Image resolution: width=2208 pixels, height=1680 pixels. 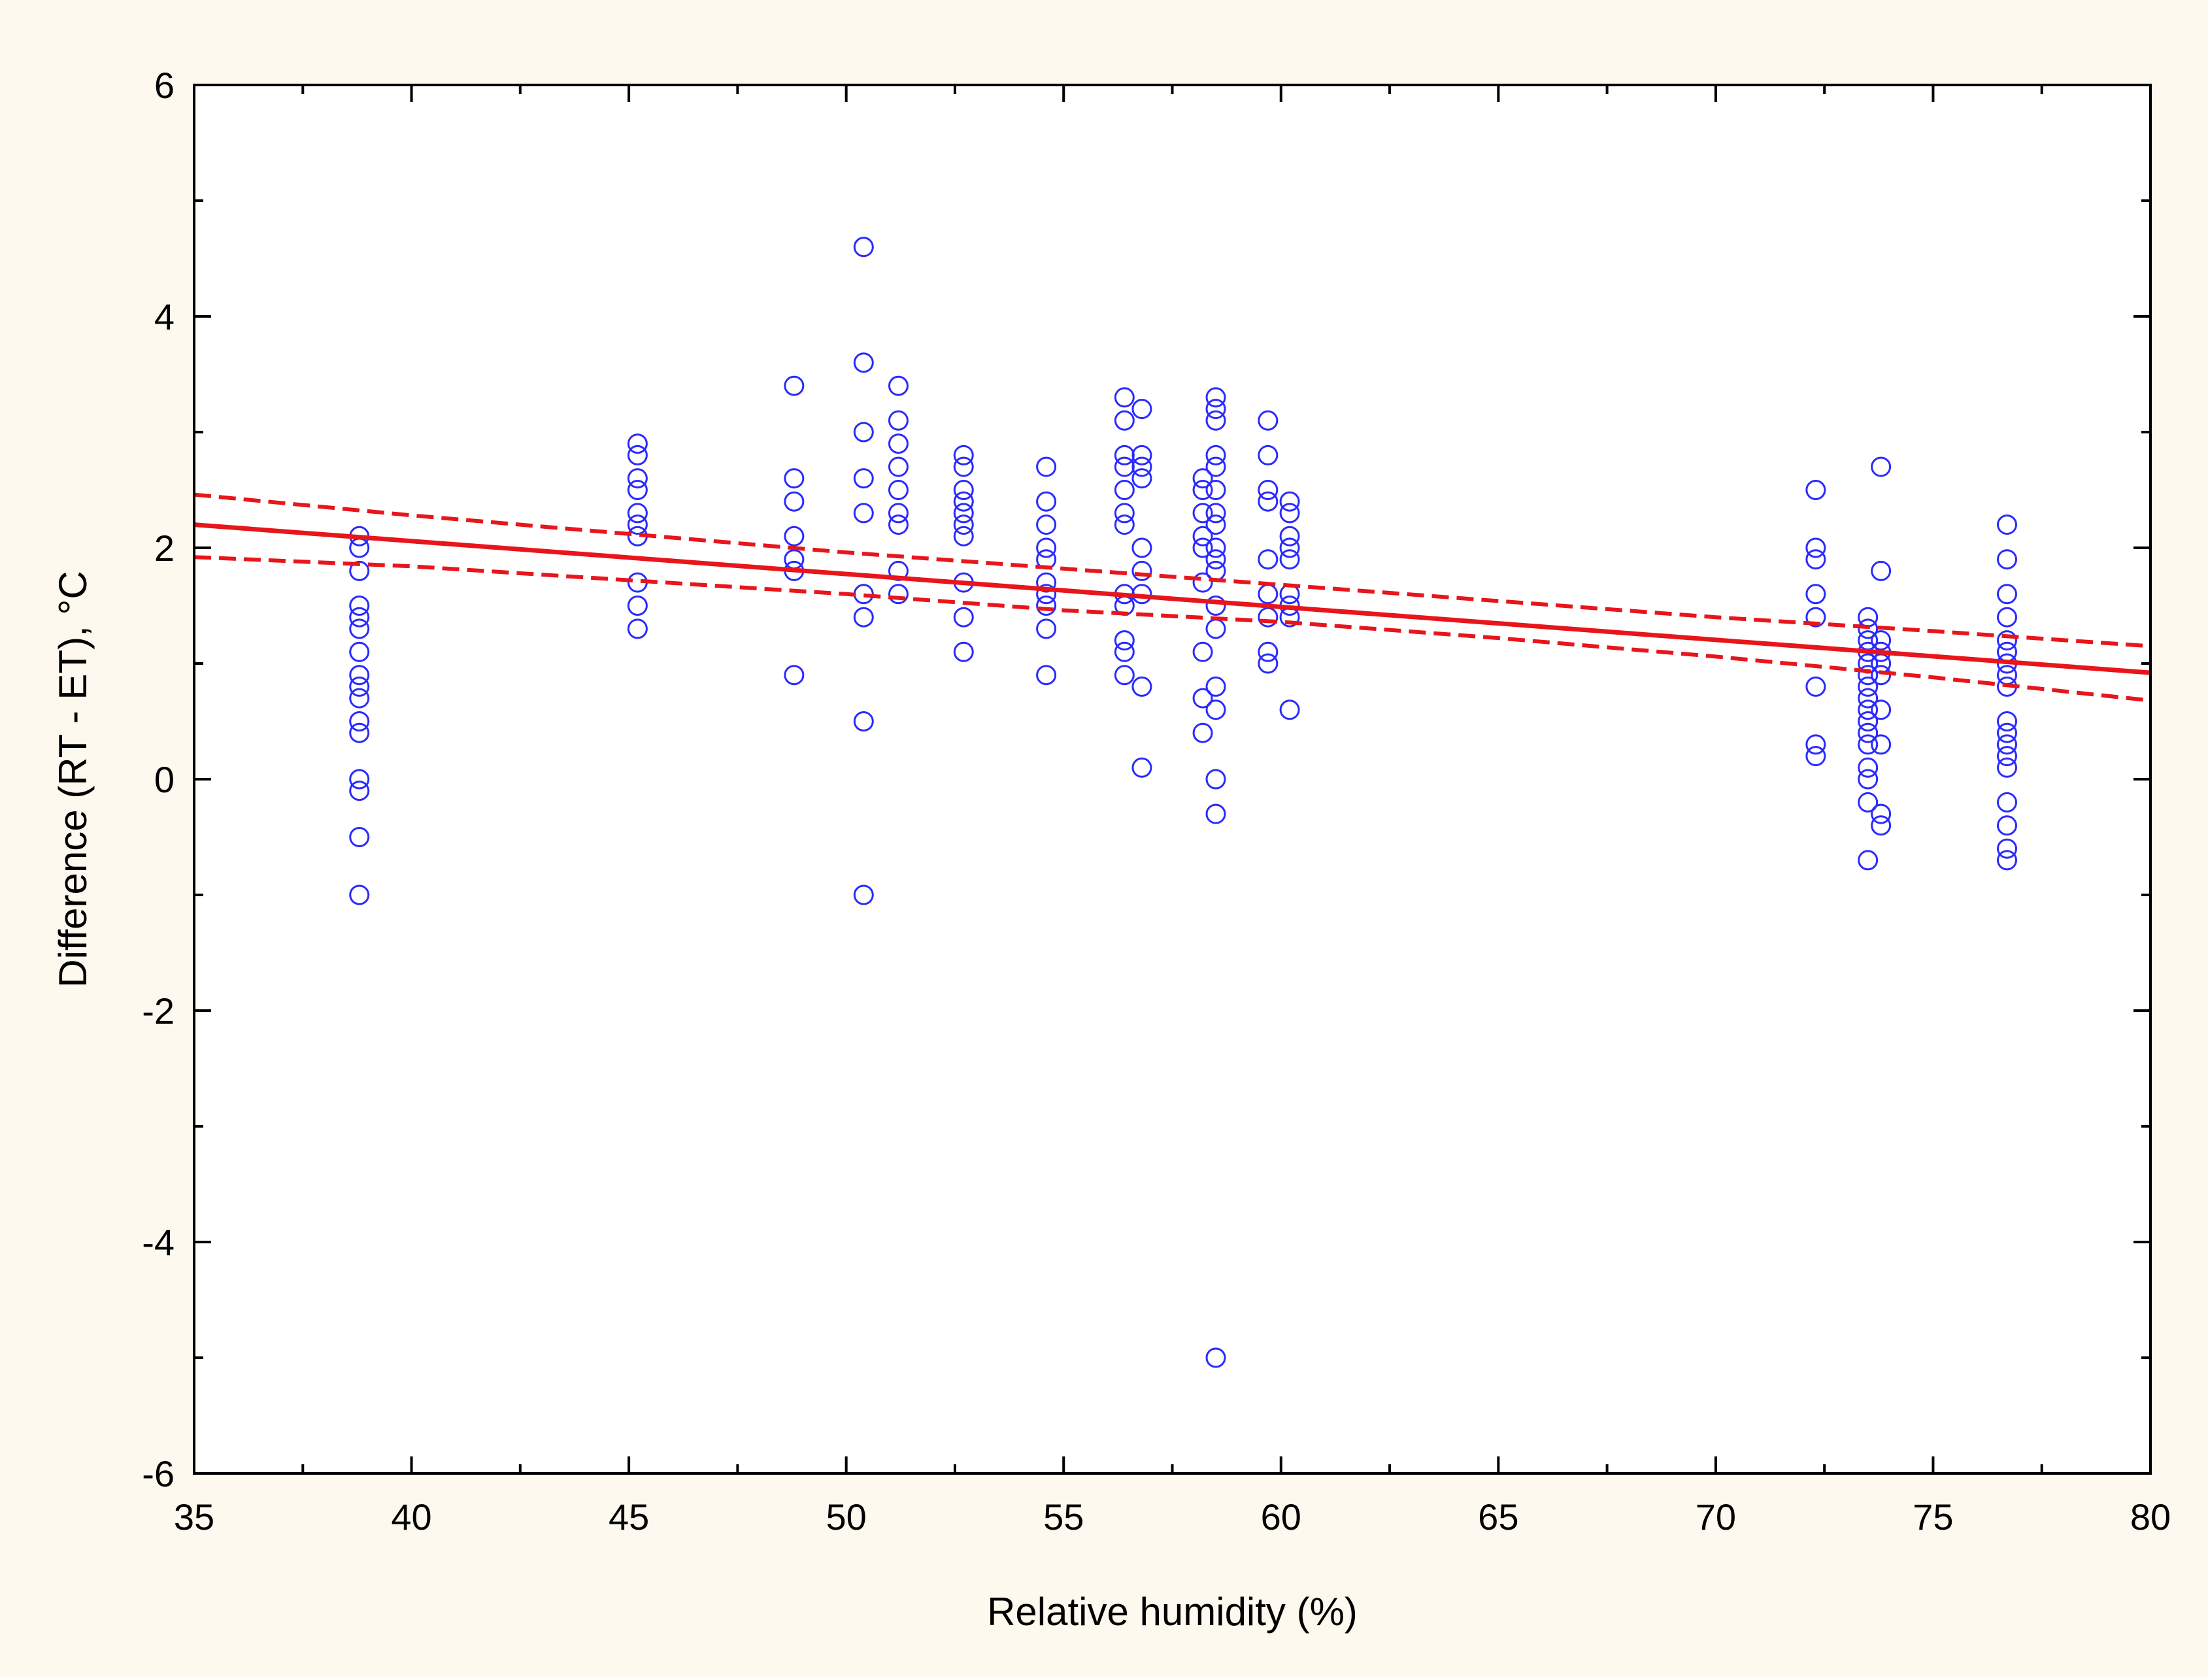 I want to click on confidence-band-upper, so click(x=1172, y=570).